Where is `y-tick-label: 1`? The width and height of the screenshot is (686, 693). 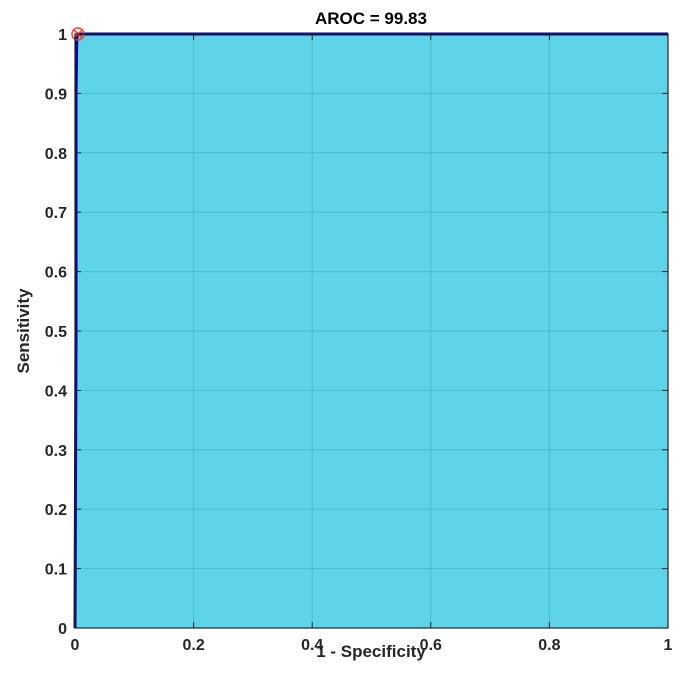
y-tick-label: 1 is located at coordinates (62, 35).